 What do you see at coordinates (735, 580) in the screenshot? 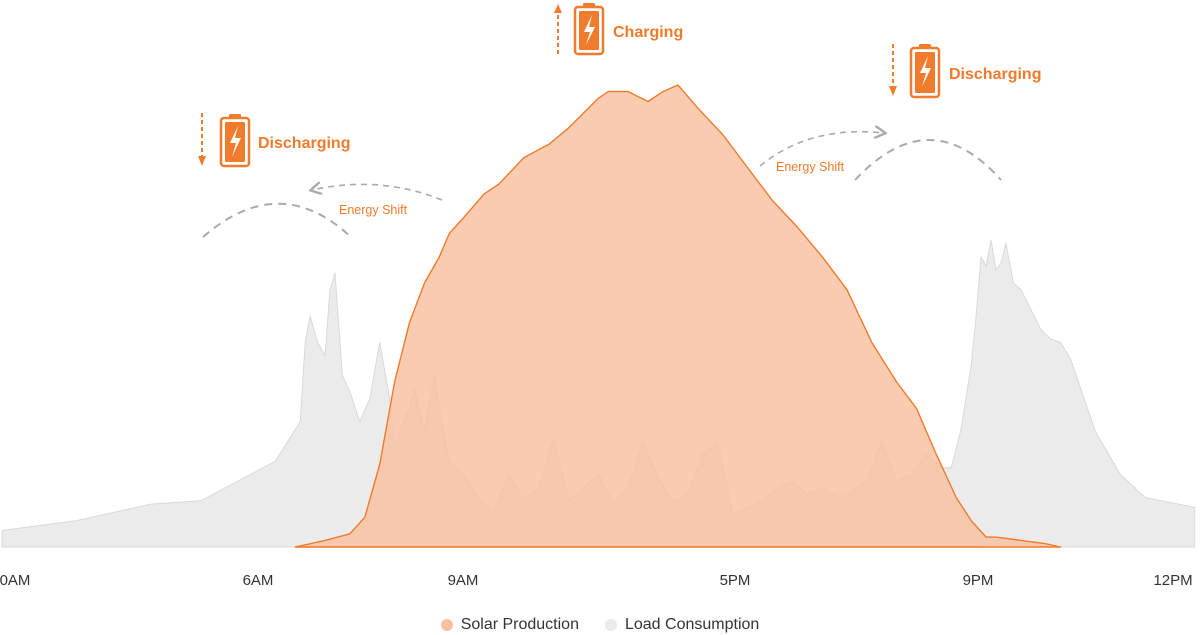
I see `x-tick-label: 5PM` at bounding box center [735, 580].